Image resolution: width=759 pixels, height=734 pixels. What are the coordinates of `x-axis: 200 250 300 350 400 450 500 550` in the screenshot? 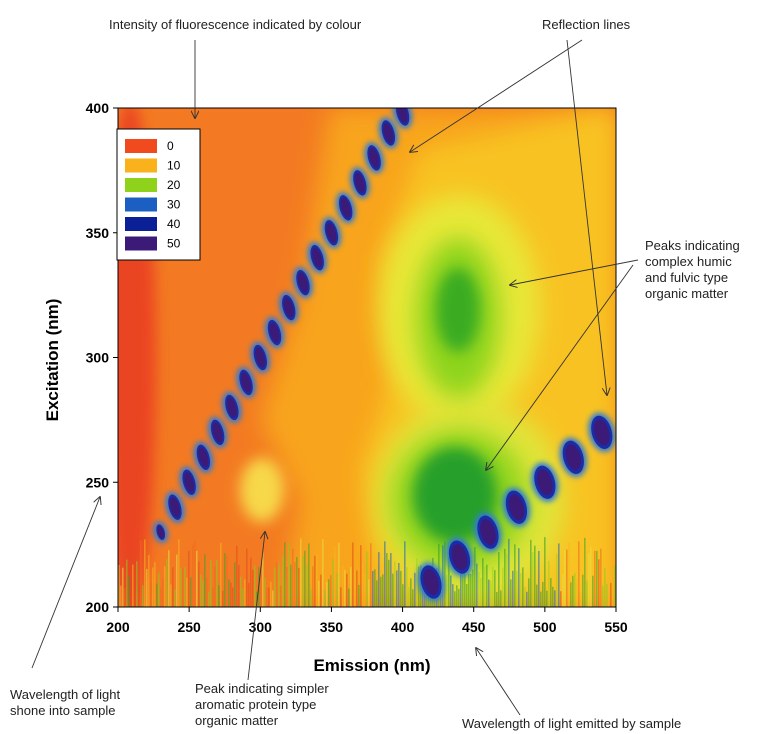 It's located at (367, 621).